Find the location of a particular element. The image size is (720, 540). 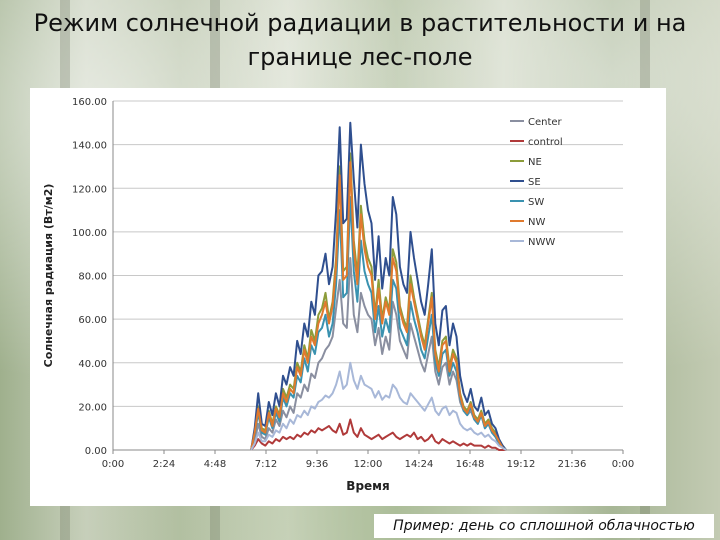

legend-label: NW is located at coordinates (536, 222).